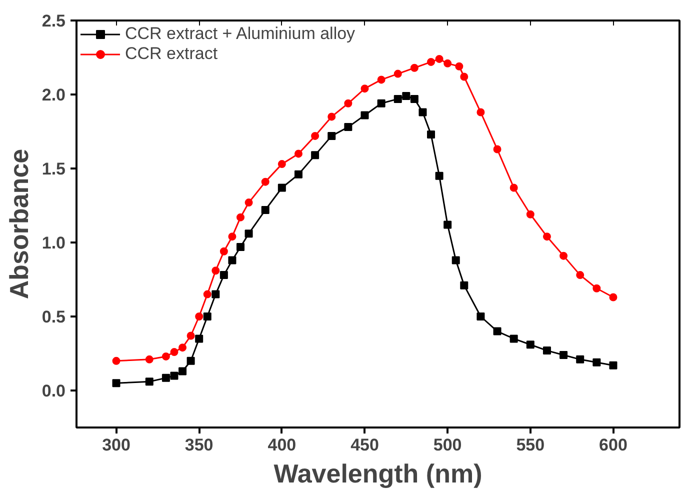 The height and width of the screenshot is (491, 687). What do you see at coordinates (530, 445) in the screenshot?
I see `x-tick-label: 550` at bounding box center [530, 445].